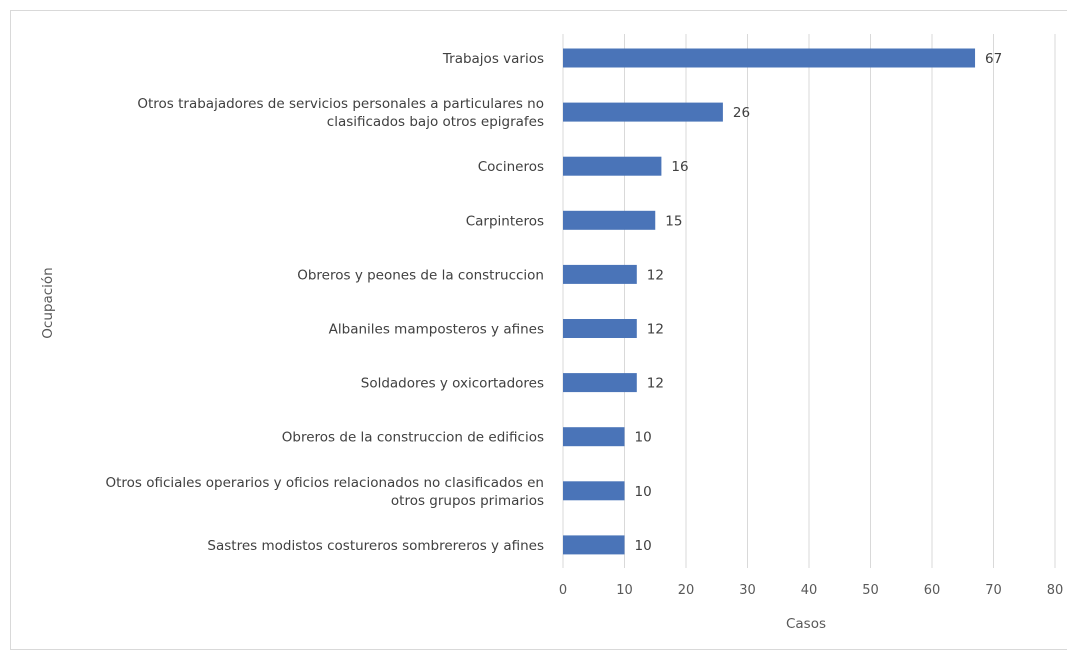 The image size is (1074, 655). I want to click on category-label: Obreros y peones de la construccion, so click(420, 275).